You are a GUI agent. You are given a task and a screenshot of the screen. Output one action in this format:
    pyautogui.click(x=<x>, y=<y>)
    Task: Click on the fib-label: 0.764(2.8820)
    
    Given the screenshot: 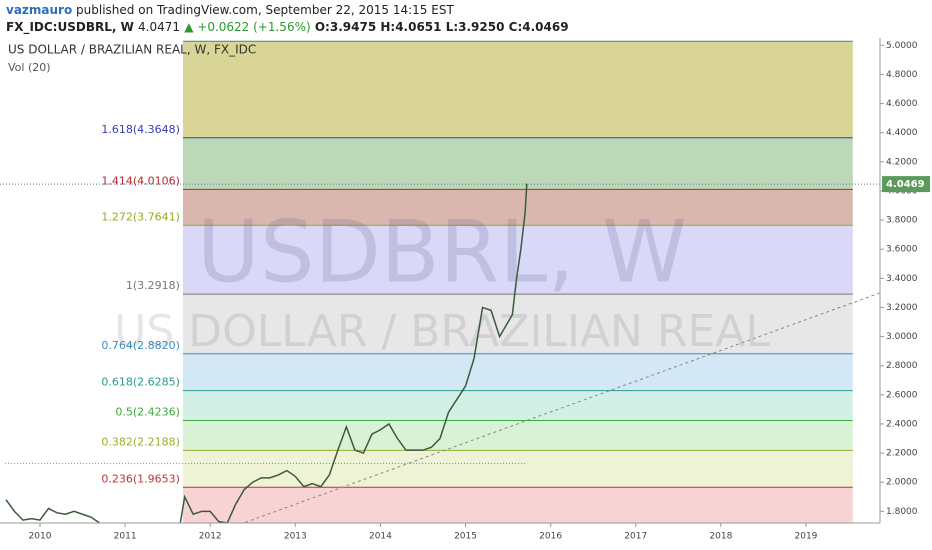 What is the action you would take?
    pyautogui.click(x=140, y=345)
    